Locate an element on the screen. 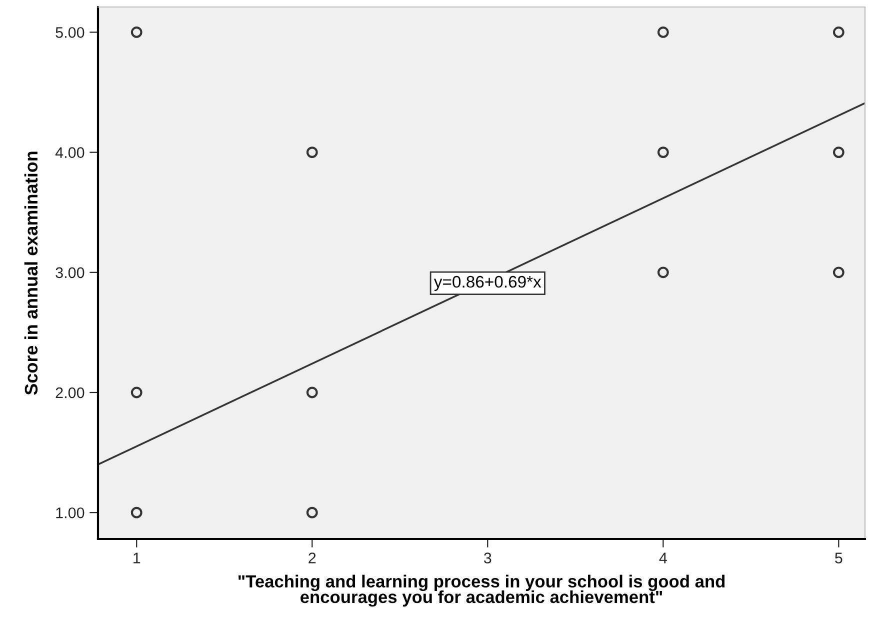 This screenshot has width=869, height=617. x-tick-label: 3 is located at coordinates (488, 558).